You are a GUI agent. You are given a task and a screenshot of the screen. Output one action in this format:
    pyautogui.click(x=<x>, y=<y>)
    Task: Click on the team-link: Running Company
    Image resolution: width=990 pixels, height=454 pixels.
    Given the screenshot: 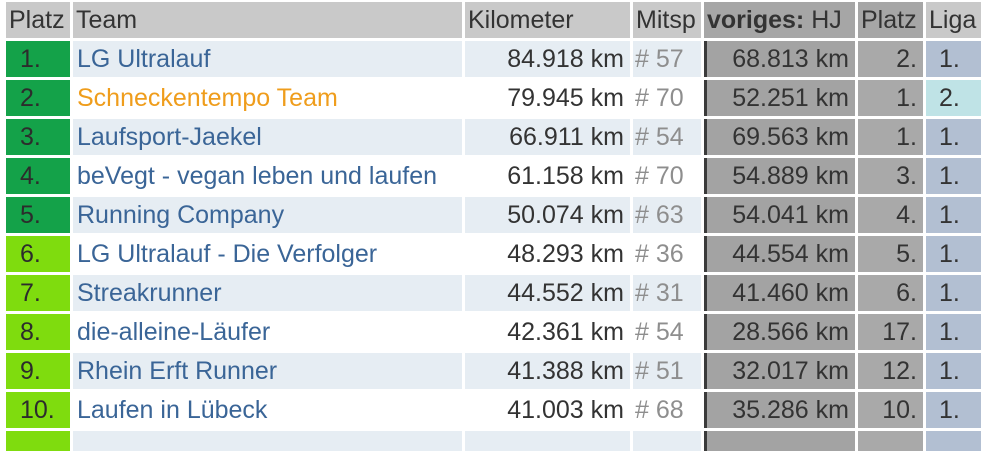 What is the action you would take?
    pyautogui.click(x=181, y=214)
    